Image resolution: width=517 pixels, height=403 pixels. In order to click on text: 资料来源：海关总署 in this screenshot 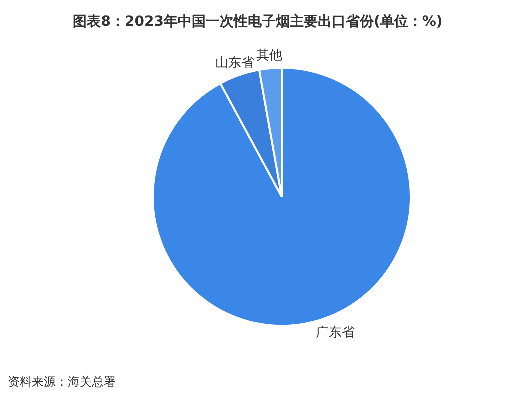, I will do `click(62, 382)`.